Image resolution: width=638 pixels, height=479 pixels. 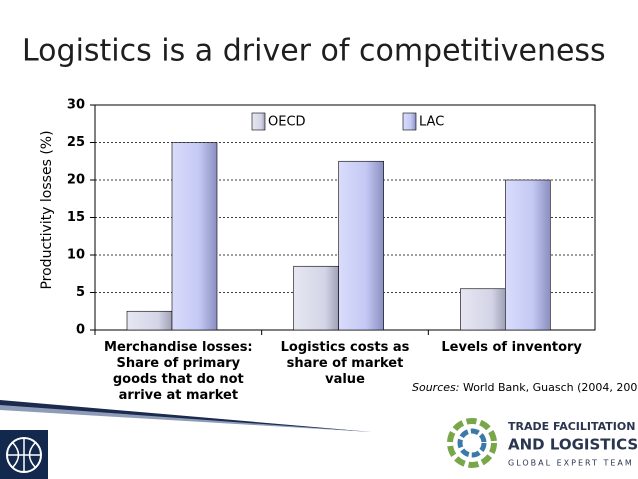 I want to click on y-axis-label: Productivity losses (%), so click(x=47, y=209).